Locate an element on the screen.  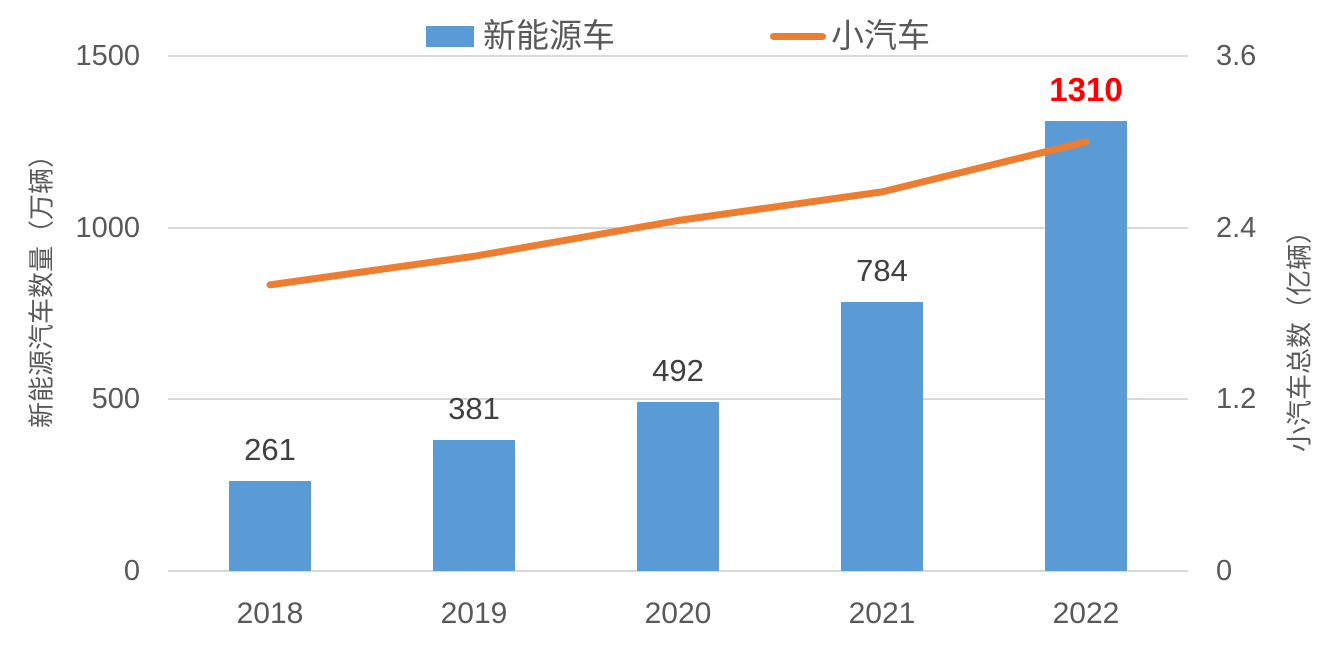
x-tick-label: 2021 is located at coordinates (882, 613).